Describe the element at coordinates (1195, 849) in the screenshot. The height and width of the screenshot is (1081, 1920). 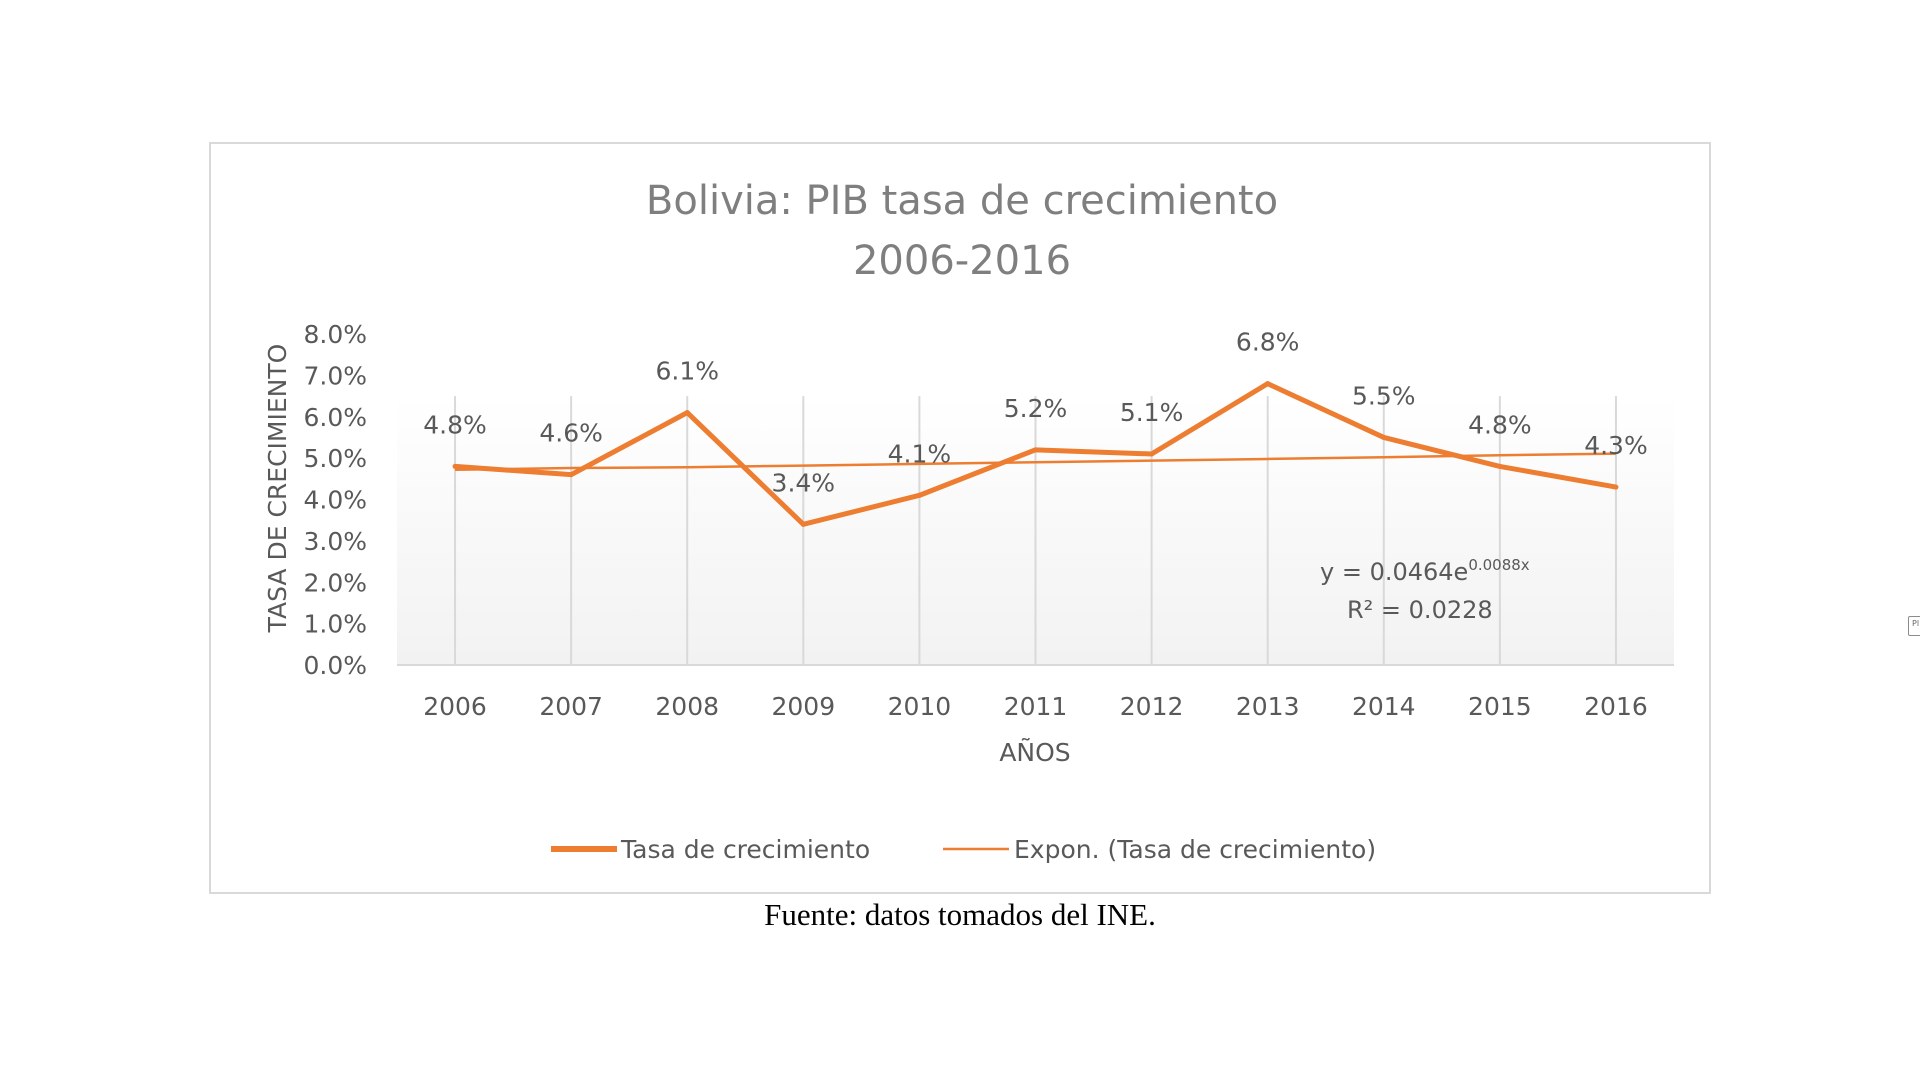
I see `legend-label-expon: Expon. (Tasa de crecimiento)` at that location.